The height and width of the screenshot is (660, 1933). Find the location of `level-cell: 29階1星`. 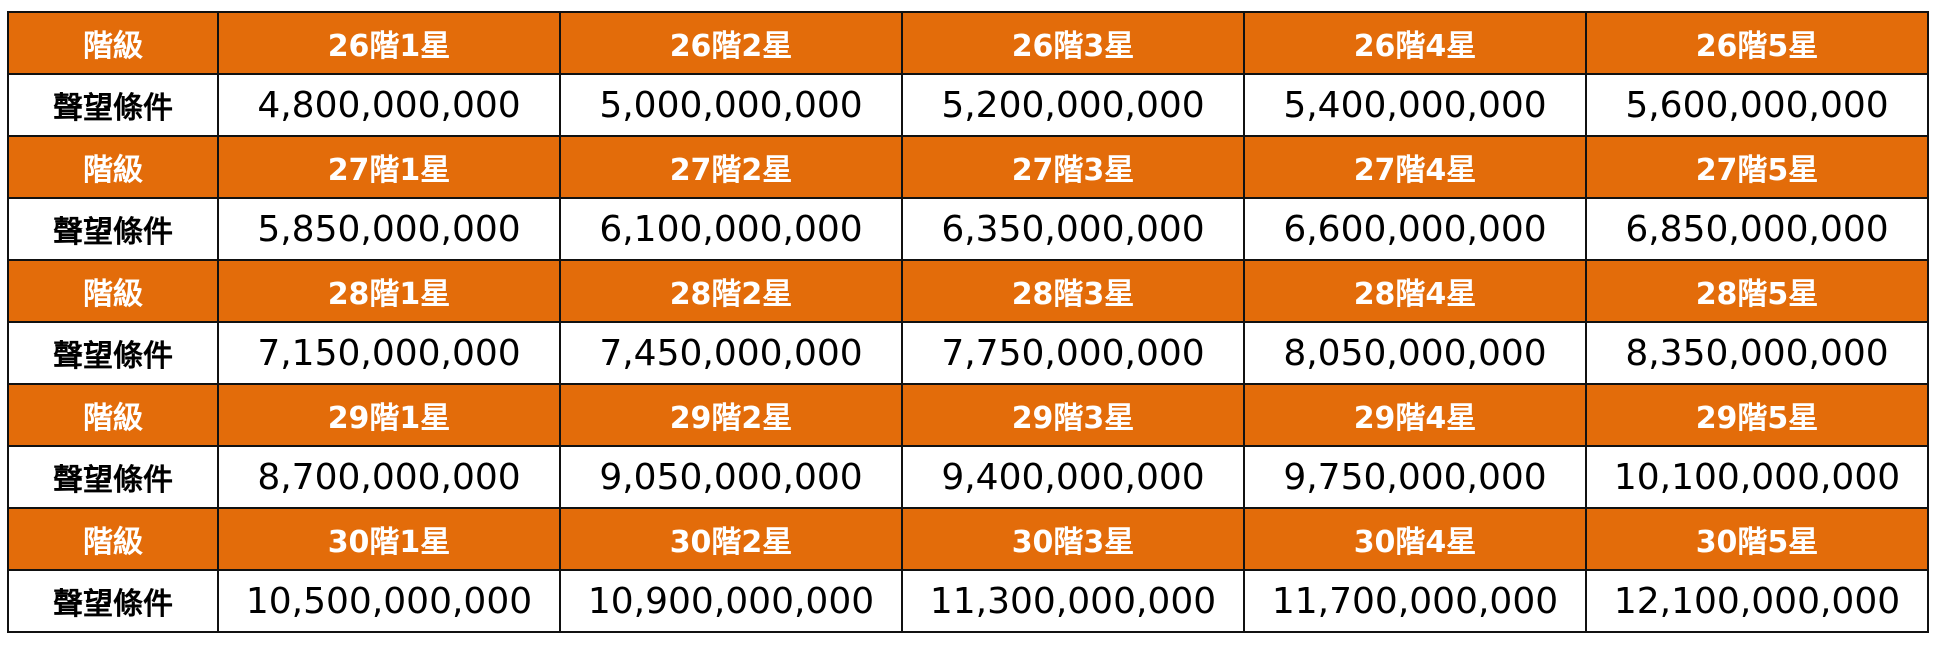

level-cell: 29階1星 is located at coordinates (389, 415).